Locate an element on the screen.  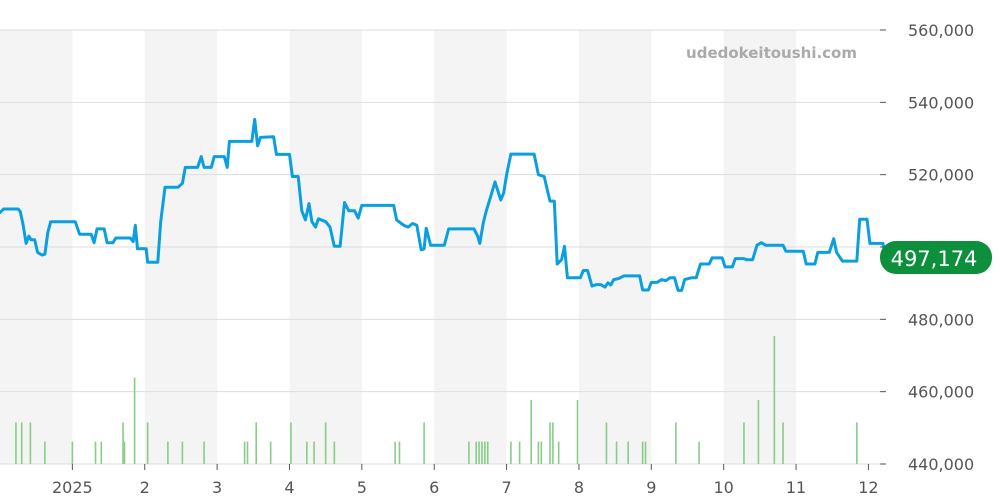
watermark: udedokeitoushi.com is located at coordinates (771, 53).